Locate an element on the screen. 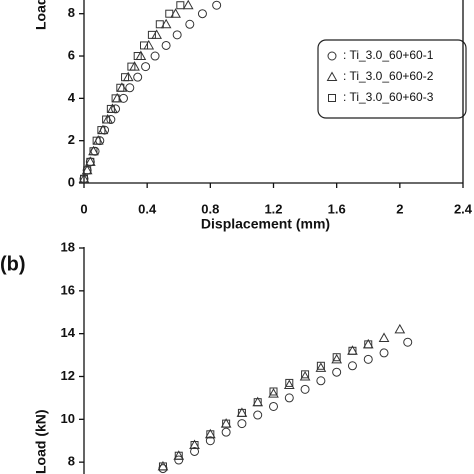  legend-box is located at coordinates (392, 79).